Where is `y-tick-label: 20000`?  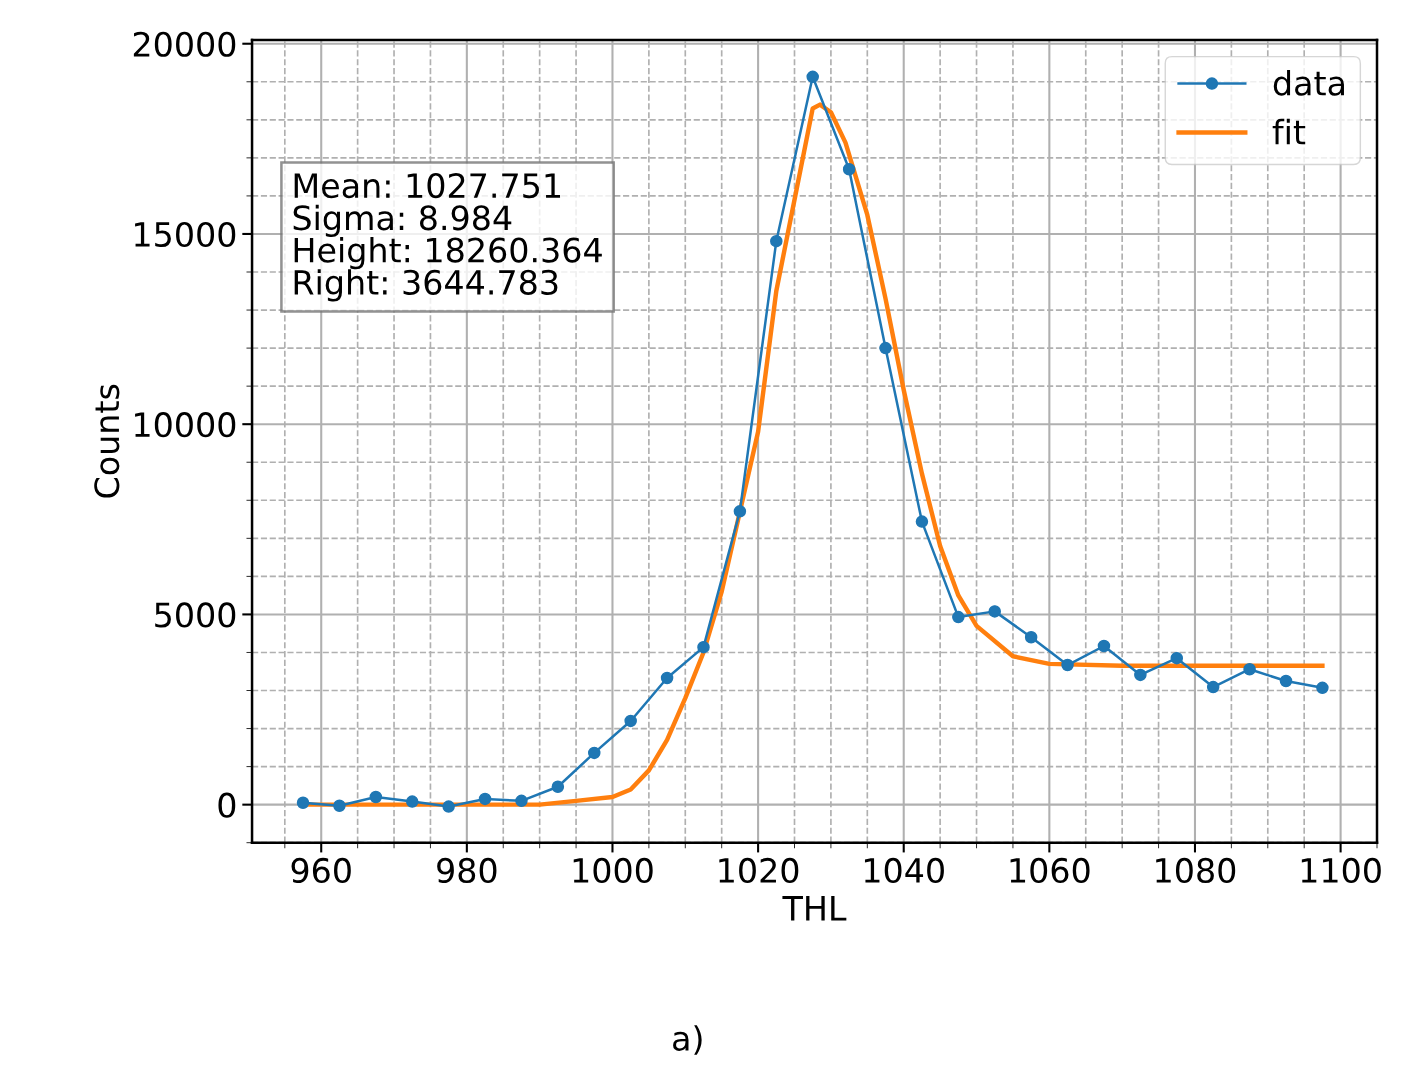 y-tick-label: 20000 is located at coordinates (184, 44).